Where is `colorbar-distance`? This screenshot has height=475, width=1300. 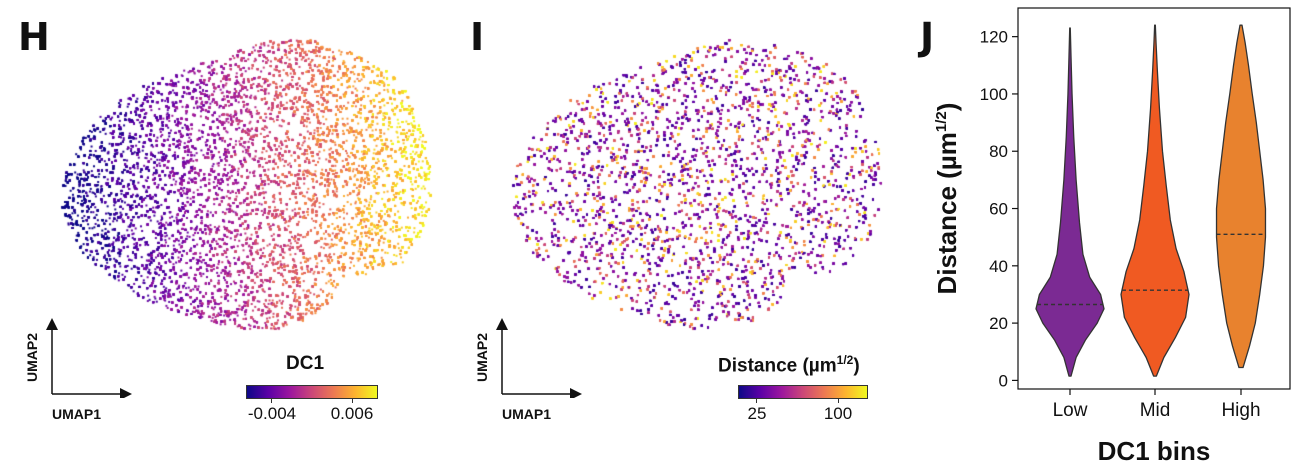 colorbar-distance is located at coordinates (803, 392).